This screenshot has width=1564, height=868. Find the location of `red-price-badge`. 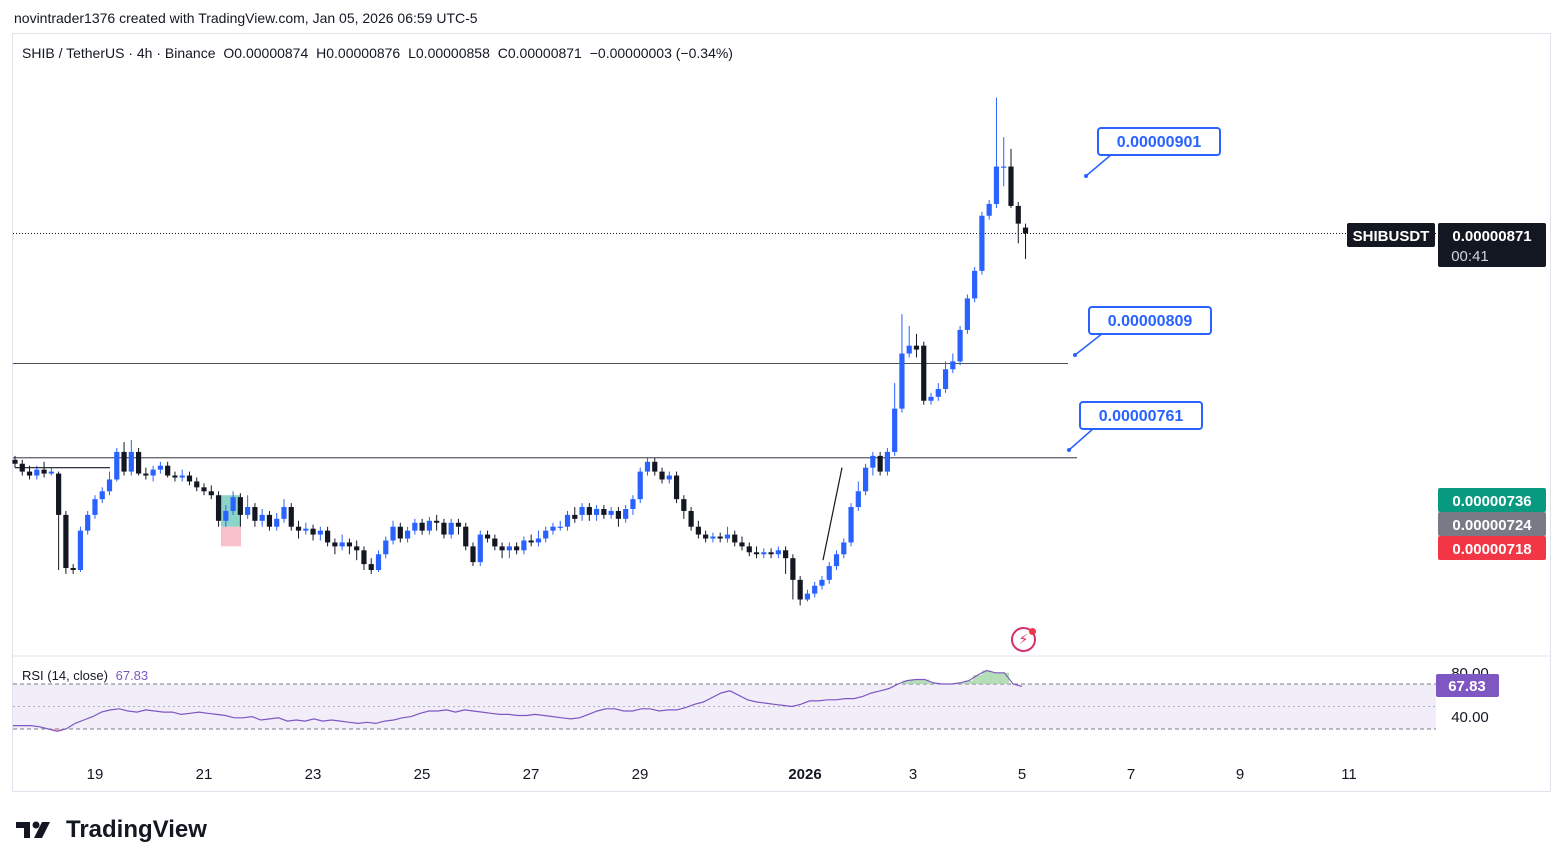

red-price-badge is located at coordinates (1492, 548).